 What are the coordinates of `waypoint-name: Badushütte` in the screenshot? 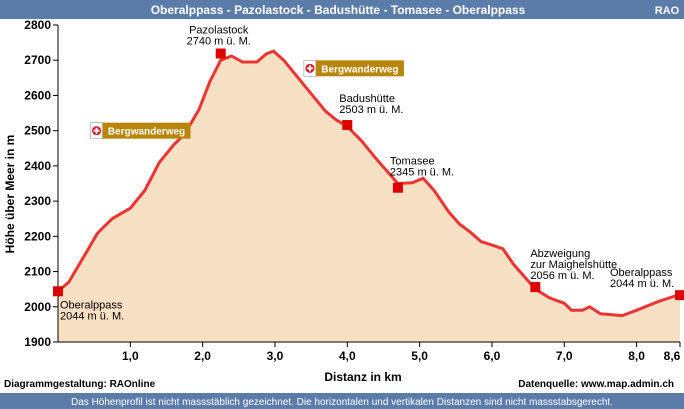 It's located at (367, 99).